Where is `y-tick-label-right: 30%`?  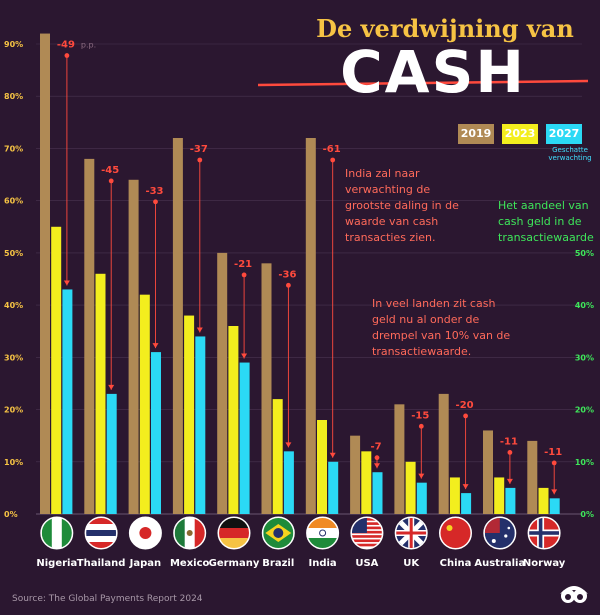
y-tick-label-right: 30% is located at coordinates (584, 357).